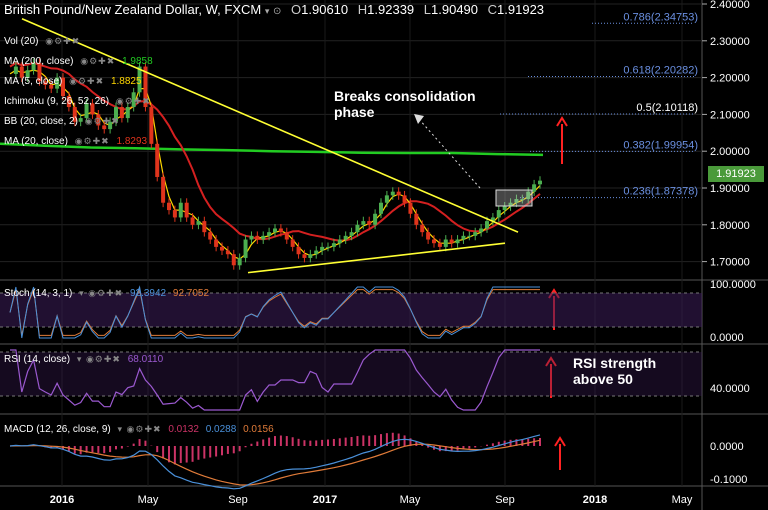 This screenshot has width=768, height=510. Describe the element at coordinates (77, 101) in the screenshot. I see `indicator-legend-ichimoku: Ichimoku (9, 26, 52, 26) ◉⚙✚✖` at that location.